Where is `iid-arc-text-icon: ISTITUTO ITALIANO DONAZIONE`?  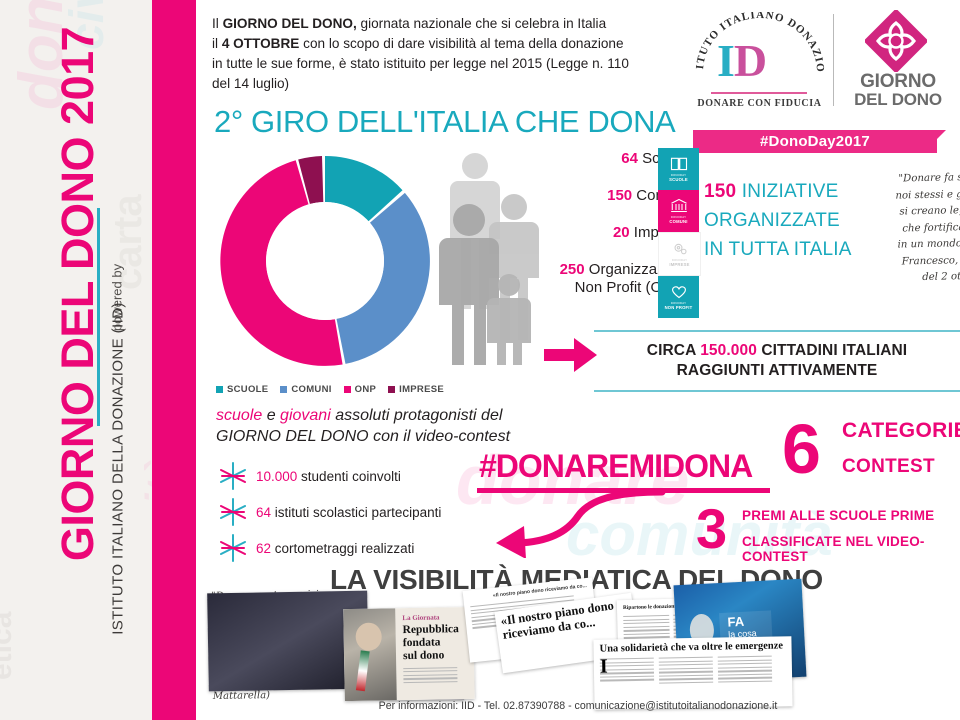
iid-arc-text-icon: ISTITUTO ITALIANO DONAZIONE is located at coordinates (760, 42).